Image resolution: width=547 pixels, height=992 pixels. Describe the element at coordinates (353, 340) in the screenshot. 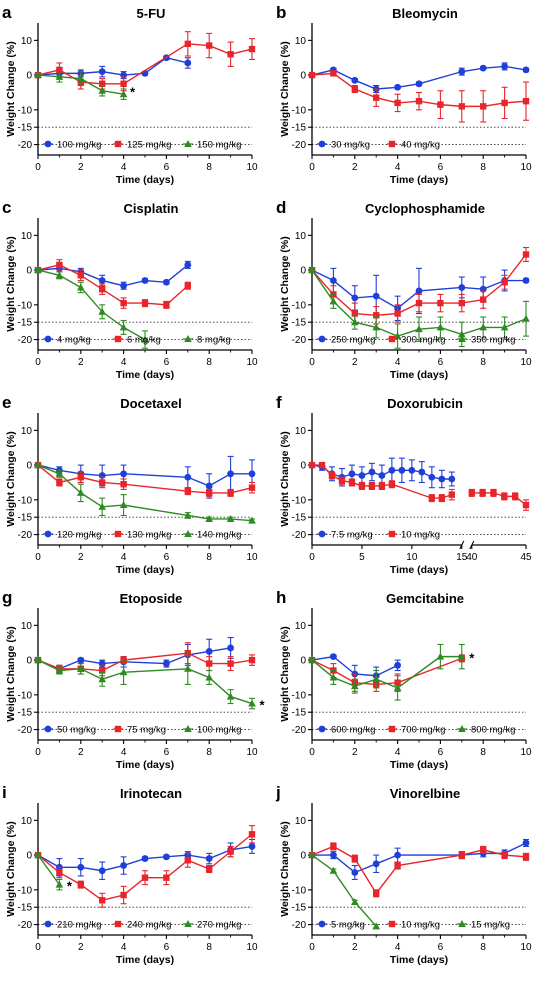

I see `legend-label: 250 mg/kg` at that location.